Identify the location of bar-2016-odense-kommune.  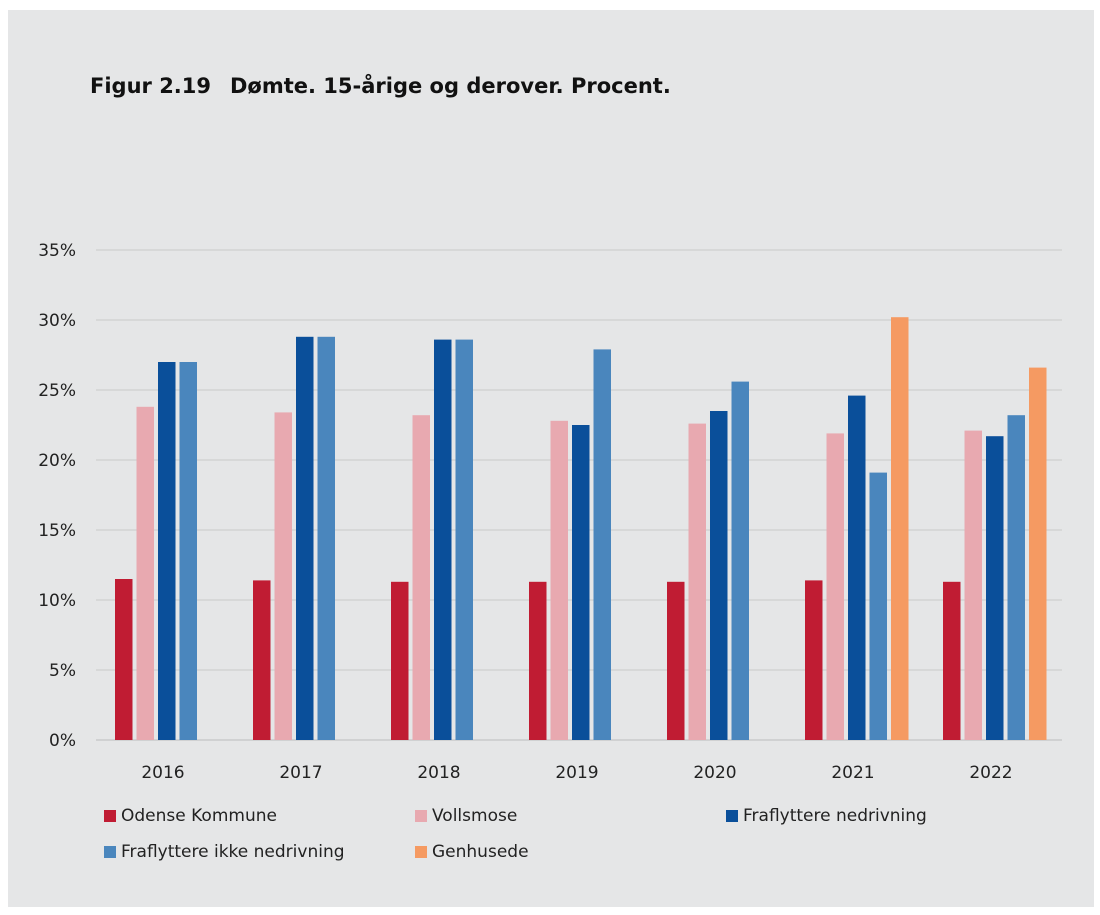
(124, 659).